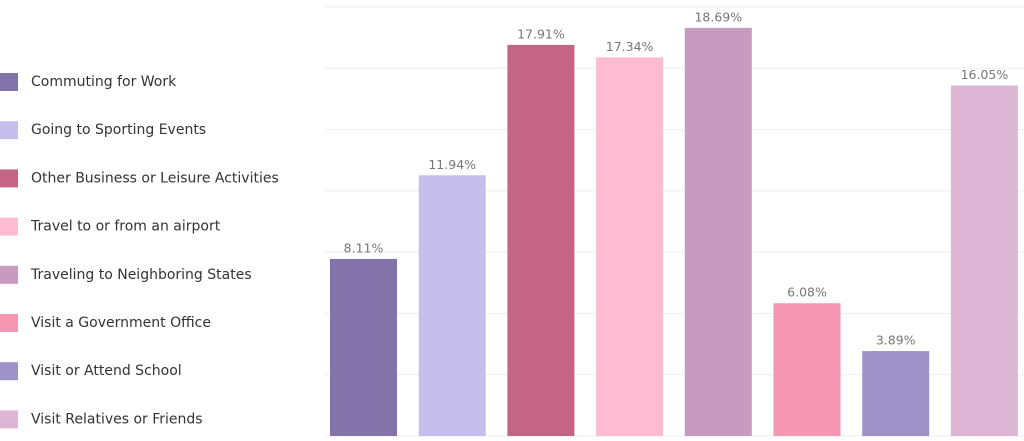 This screenshot has width=1024, height=441. What do you see at coordinates (807, 292) in the screenshot?
I see `value-label: 6.08%` at bounding box center [807, 292].